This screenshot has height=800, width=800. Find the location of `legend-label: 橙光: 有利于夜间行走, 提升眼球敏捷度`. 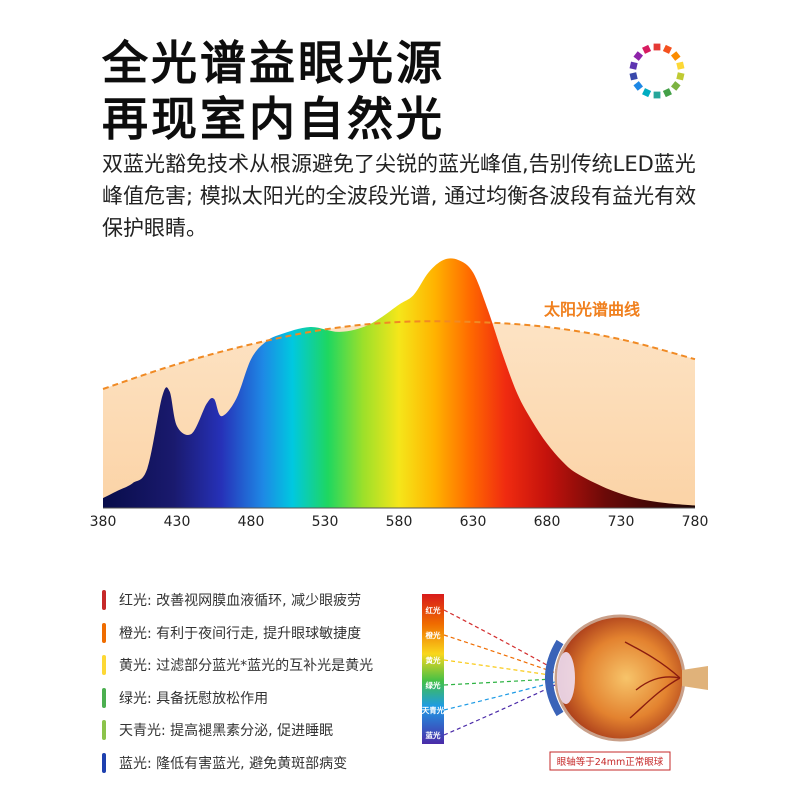

legend-label: 橙光: 有利于夜间行走, 提升眼球敏捷度 is located at coordinates (240, 633).